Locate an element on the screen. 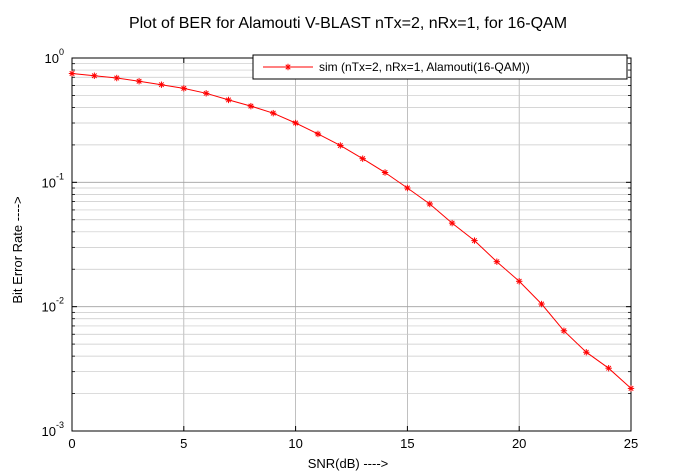 This screenshot has height=473, width=683. x-tick-label: 10 is located at coordinates (295, 443).